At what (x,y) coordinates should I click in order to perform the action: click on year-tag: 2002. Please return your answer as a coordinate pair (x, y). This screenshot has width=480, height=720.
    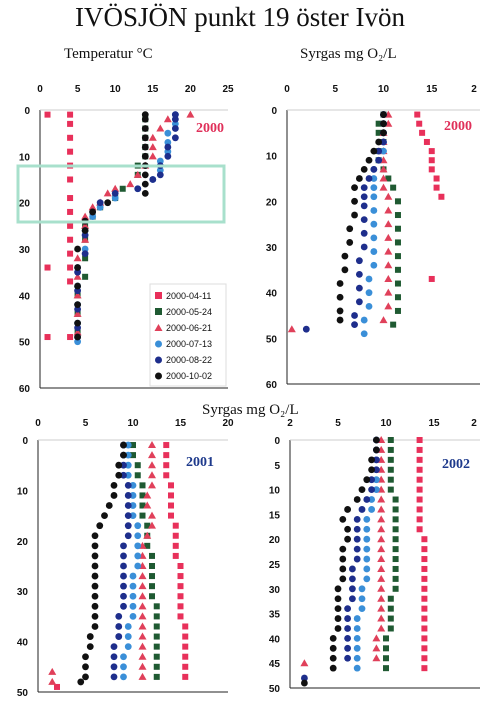
    Looking at the image, I should click on (456, 464).